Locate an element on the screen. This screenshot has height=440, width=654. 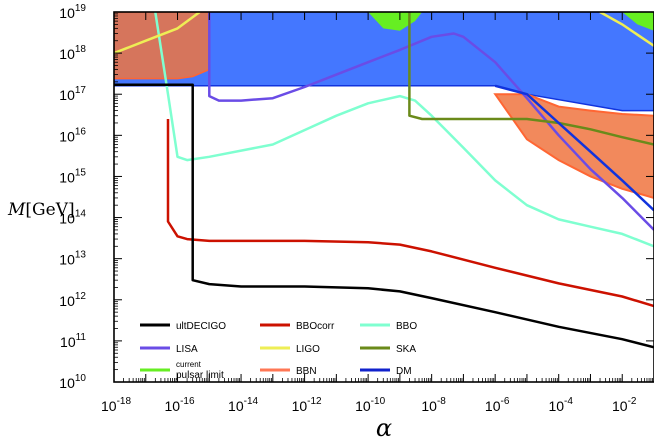
y-axis-unit: [GeV] is located at coordinates (49, 210).